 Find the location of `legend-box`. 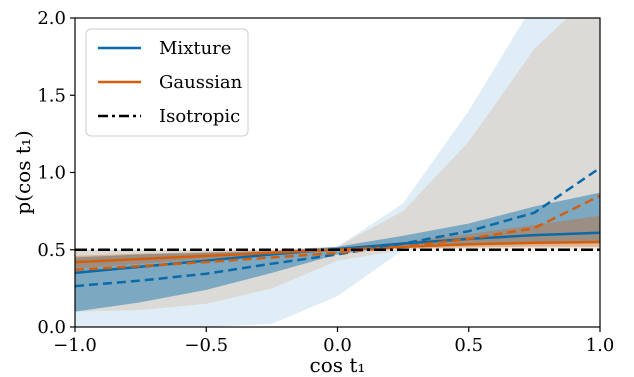

legend-box is located at coordinates (167, 82).